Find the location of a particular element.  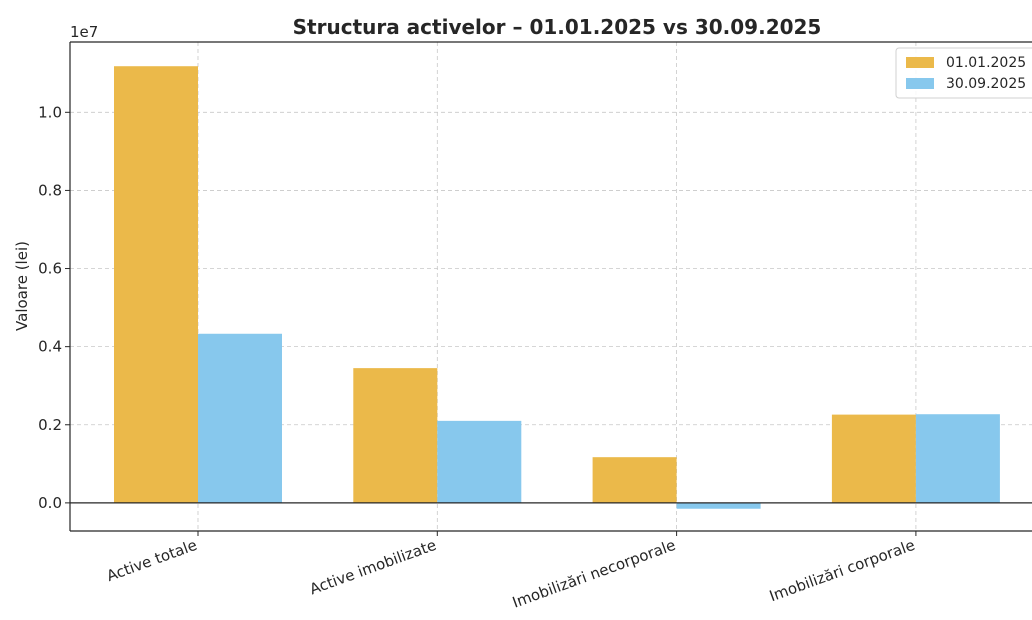

legend: 01.01.2025 30.09.2025 is located at coordinates (963, 73).